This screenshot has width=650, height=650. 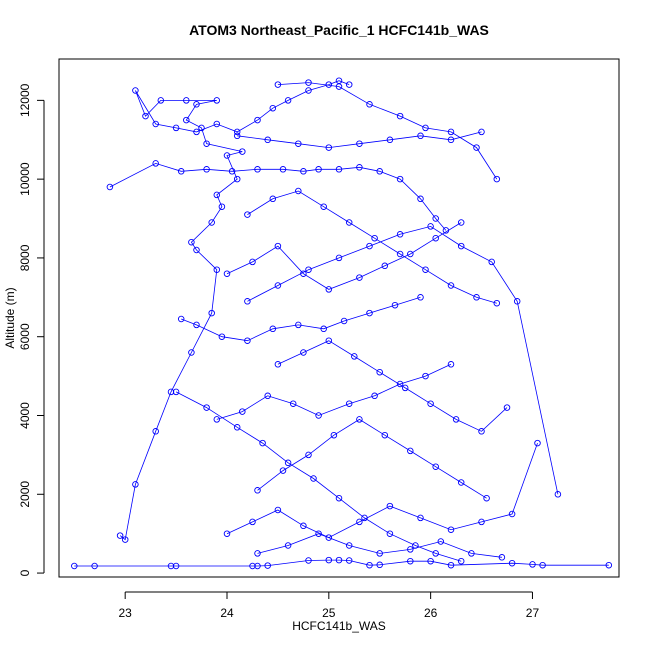 What do you see at coordinates (339, 626) in the screenshot?
I see `x-axis-label: HCFC141b_WAS` at bounding box center [339, 626].